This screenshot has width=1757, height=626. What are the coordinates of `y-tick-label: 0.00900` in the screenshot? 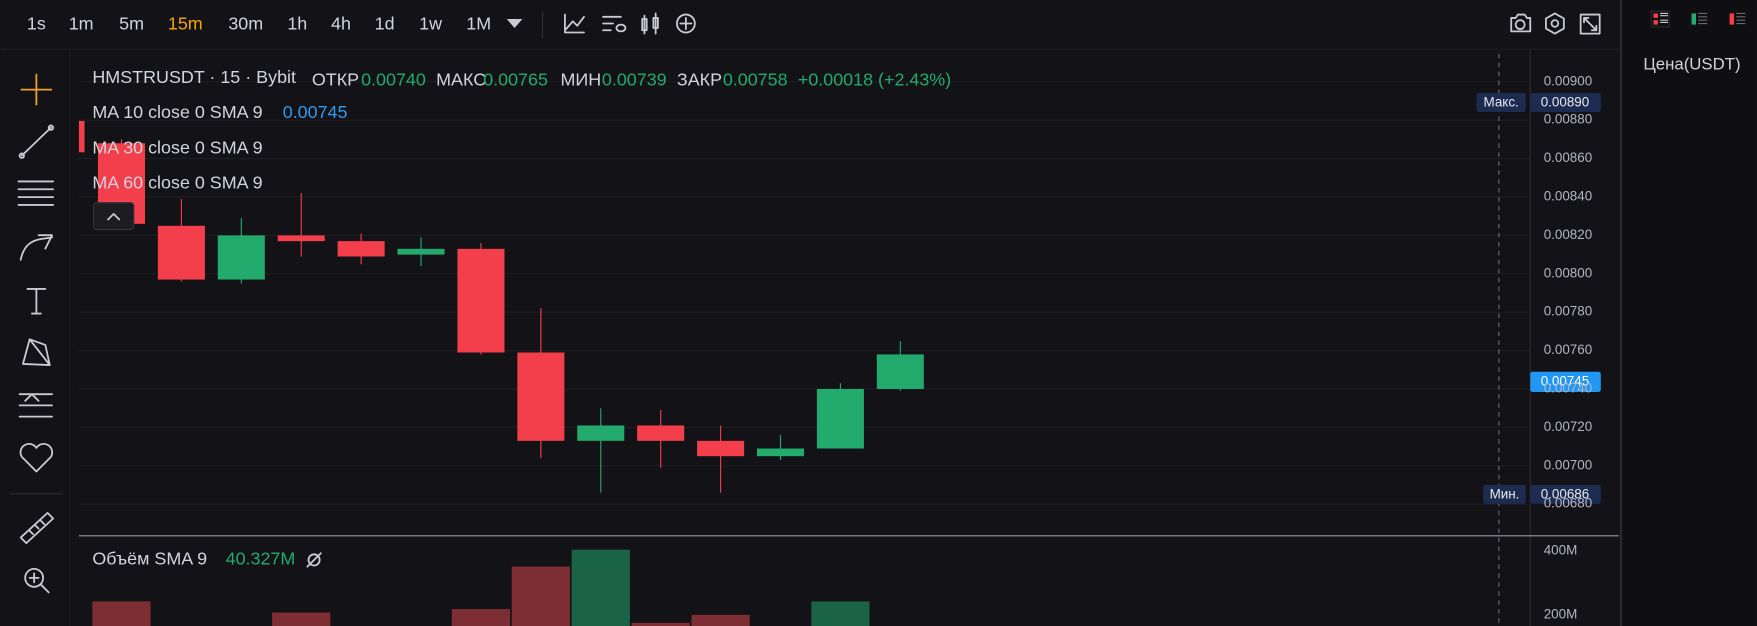 It's located at (1568, 80).